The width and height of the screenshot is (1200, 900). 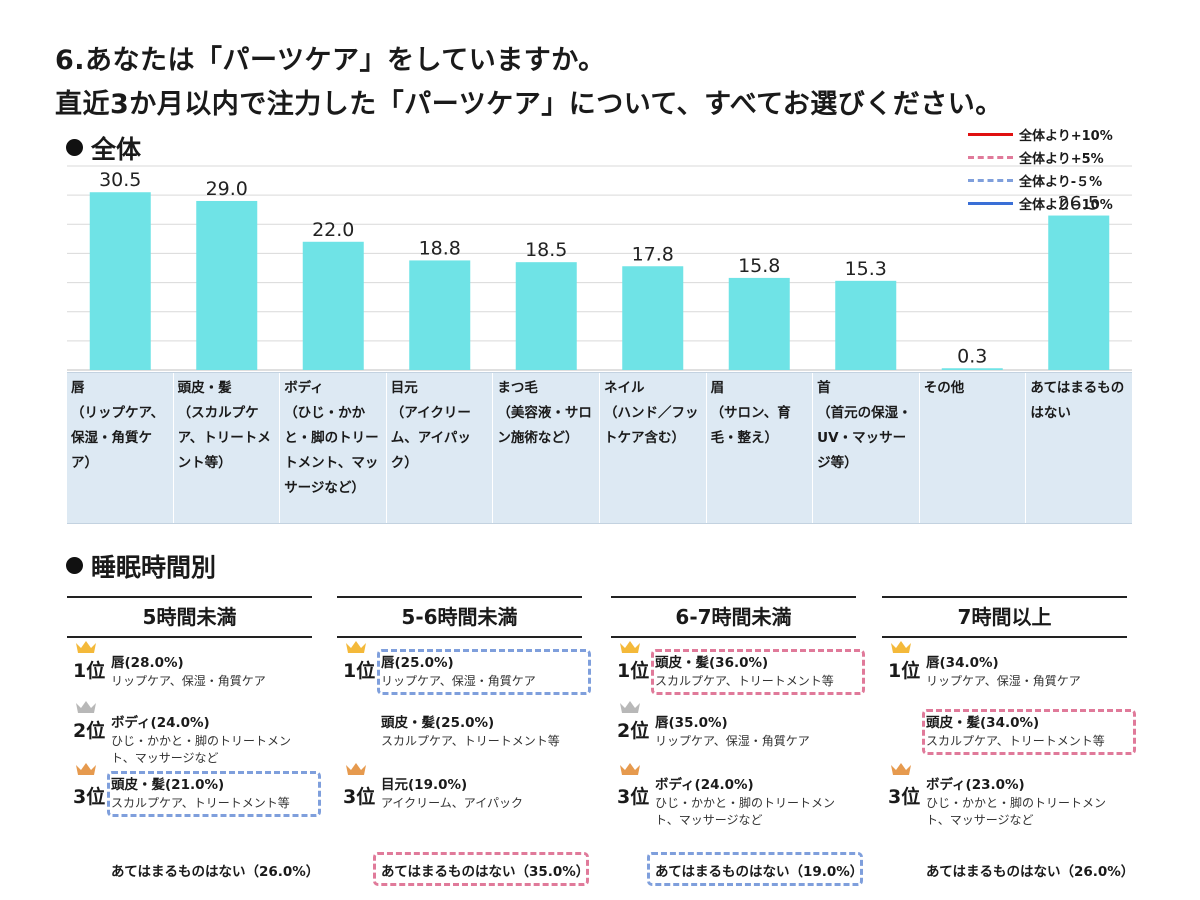 What do you see at coordinates (759, 872) in the screenshot?
I see `none-option: あてはまるものはない（19.0%）` at bounding box center [759, 872].